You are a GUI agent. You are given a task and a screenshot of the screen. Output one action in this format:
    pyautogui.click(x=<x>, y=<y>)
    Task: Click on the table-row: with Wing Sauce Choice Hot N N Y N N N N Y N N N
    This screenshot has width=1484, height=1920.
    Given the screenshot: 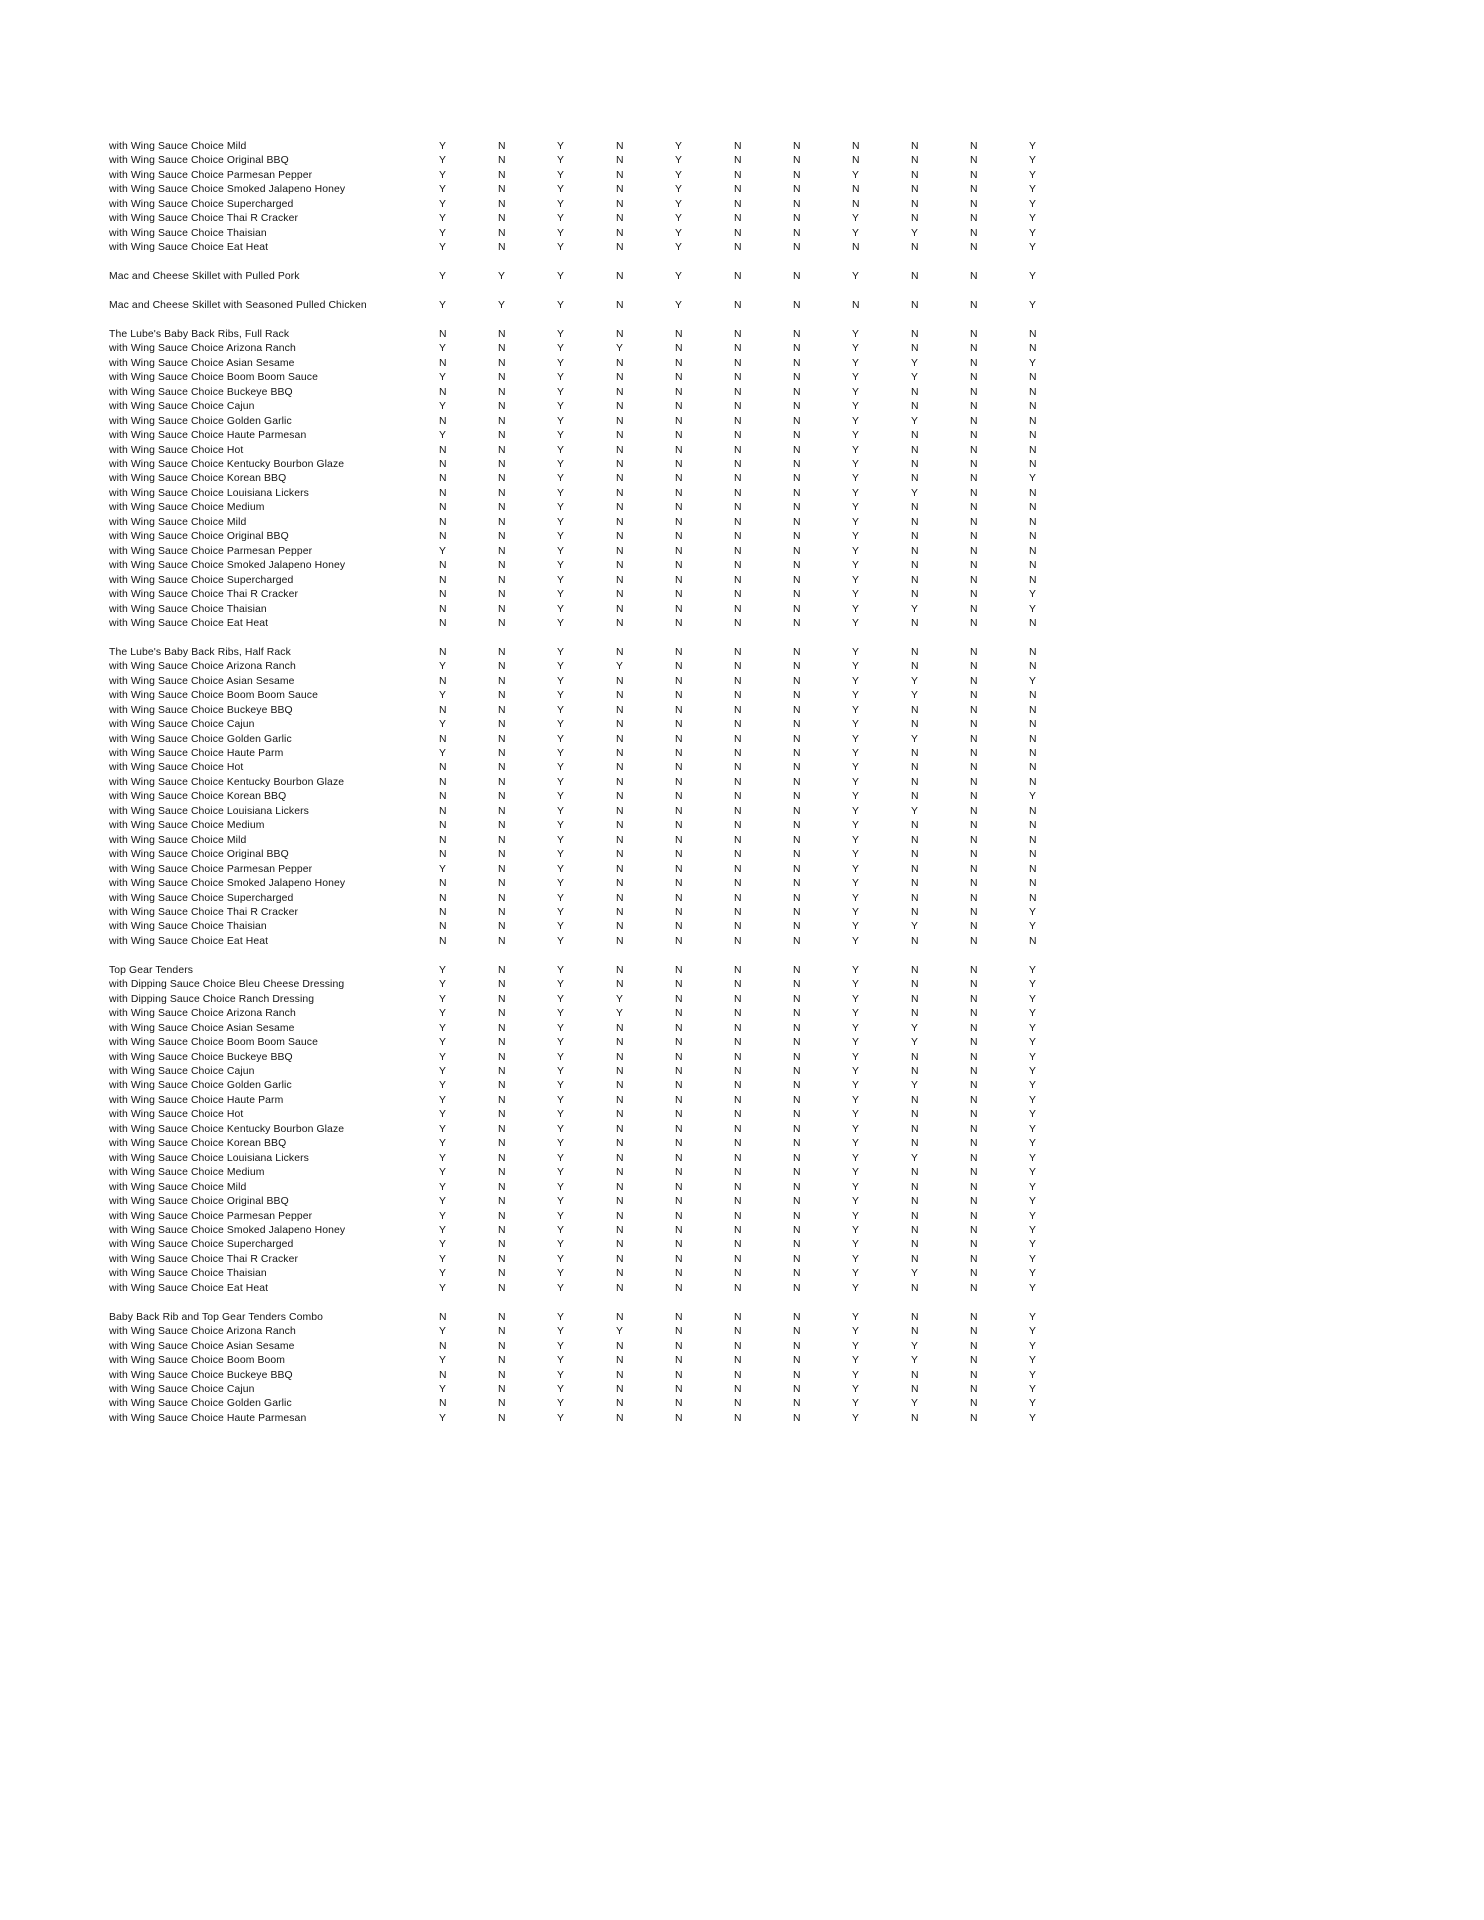 What is the action you would take?
    pyautogui.click(x=598, y=451)
    